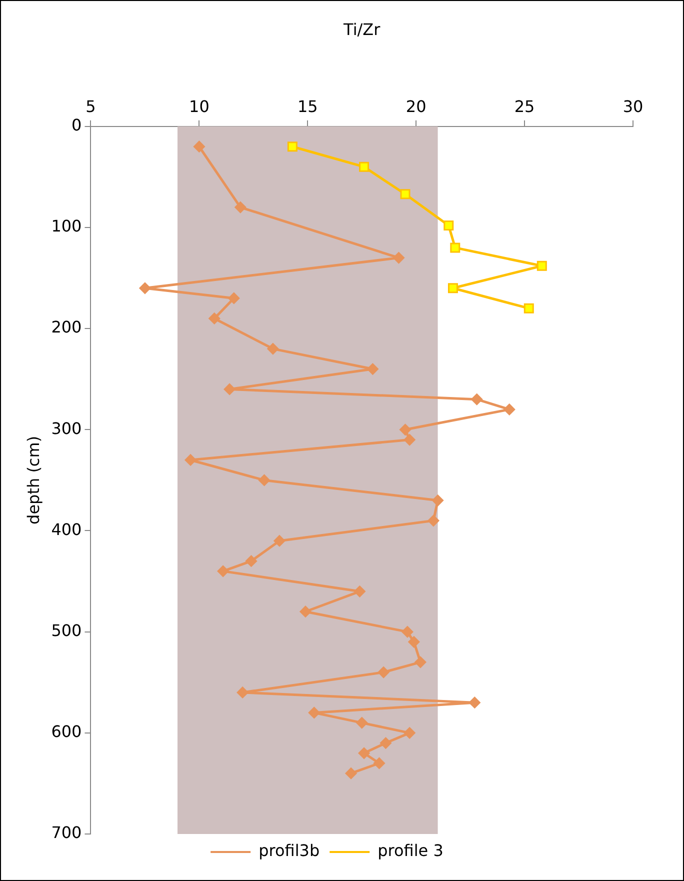  Describe the element at coordinates (66, 630) in the screenshot. I see `y-tick-label: 500` at that location.